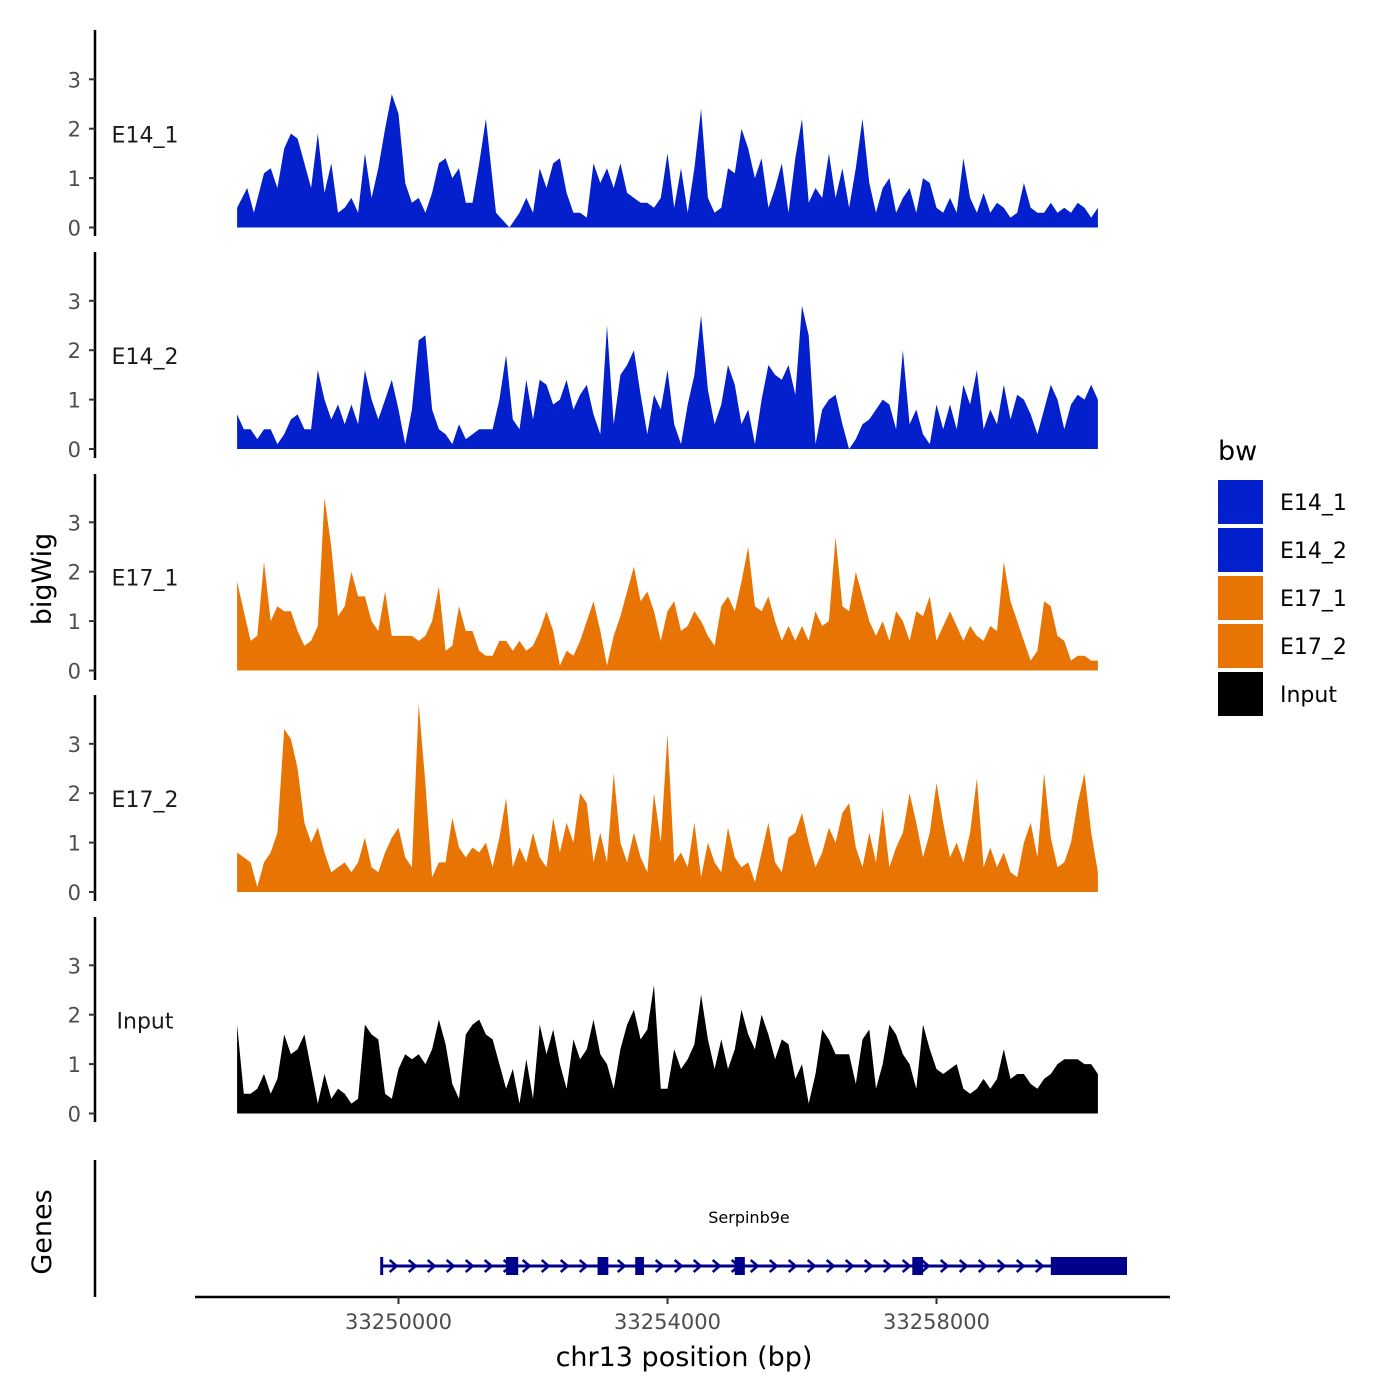  I want to click on legend-label: E14_1, so click(1313, 503).